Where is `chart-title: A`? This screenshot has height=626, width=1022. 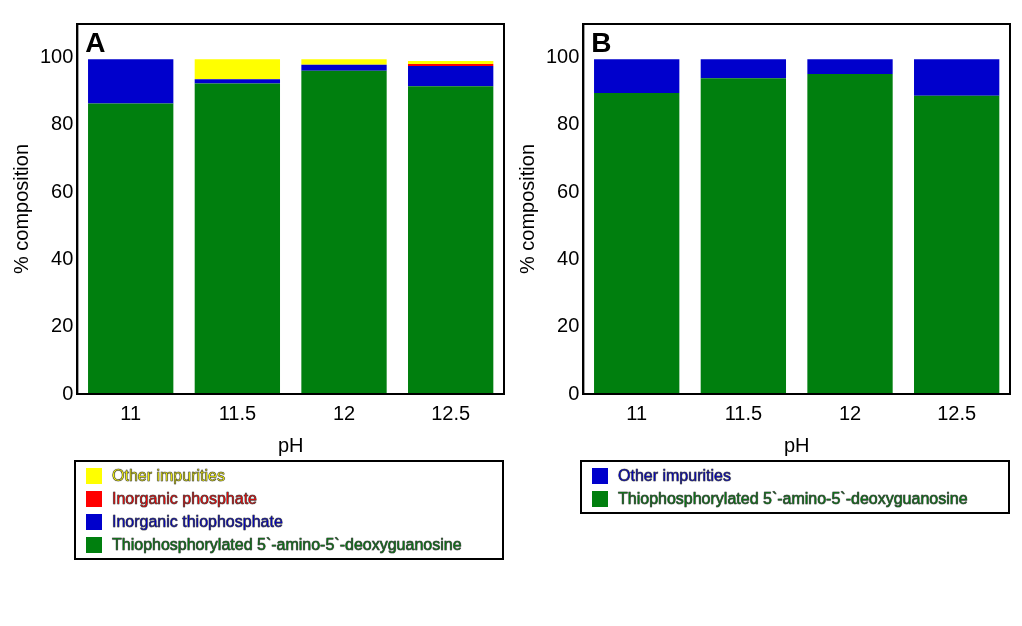 chart-title: A is located at coordinates (95, 42).